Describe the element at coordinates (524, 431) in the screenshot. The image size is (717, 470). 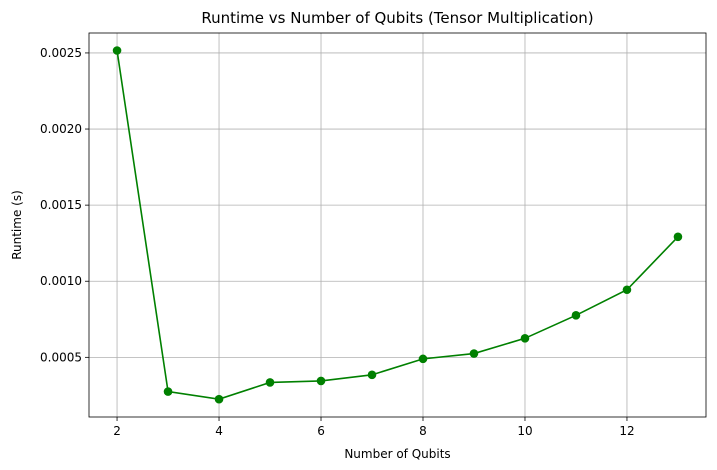
I see `x-tick-label: 10` at that location.